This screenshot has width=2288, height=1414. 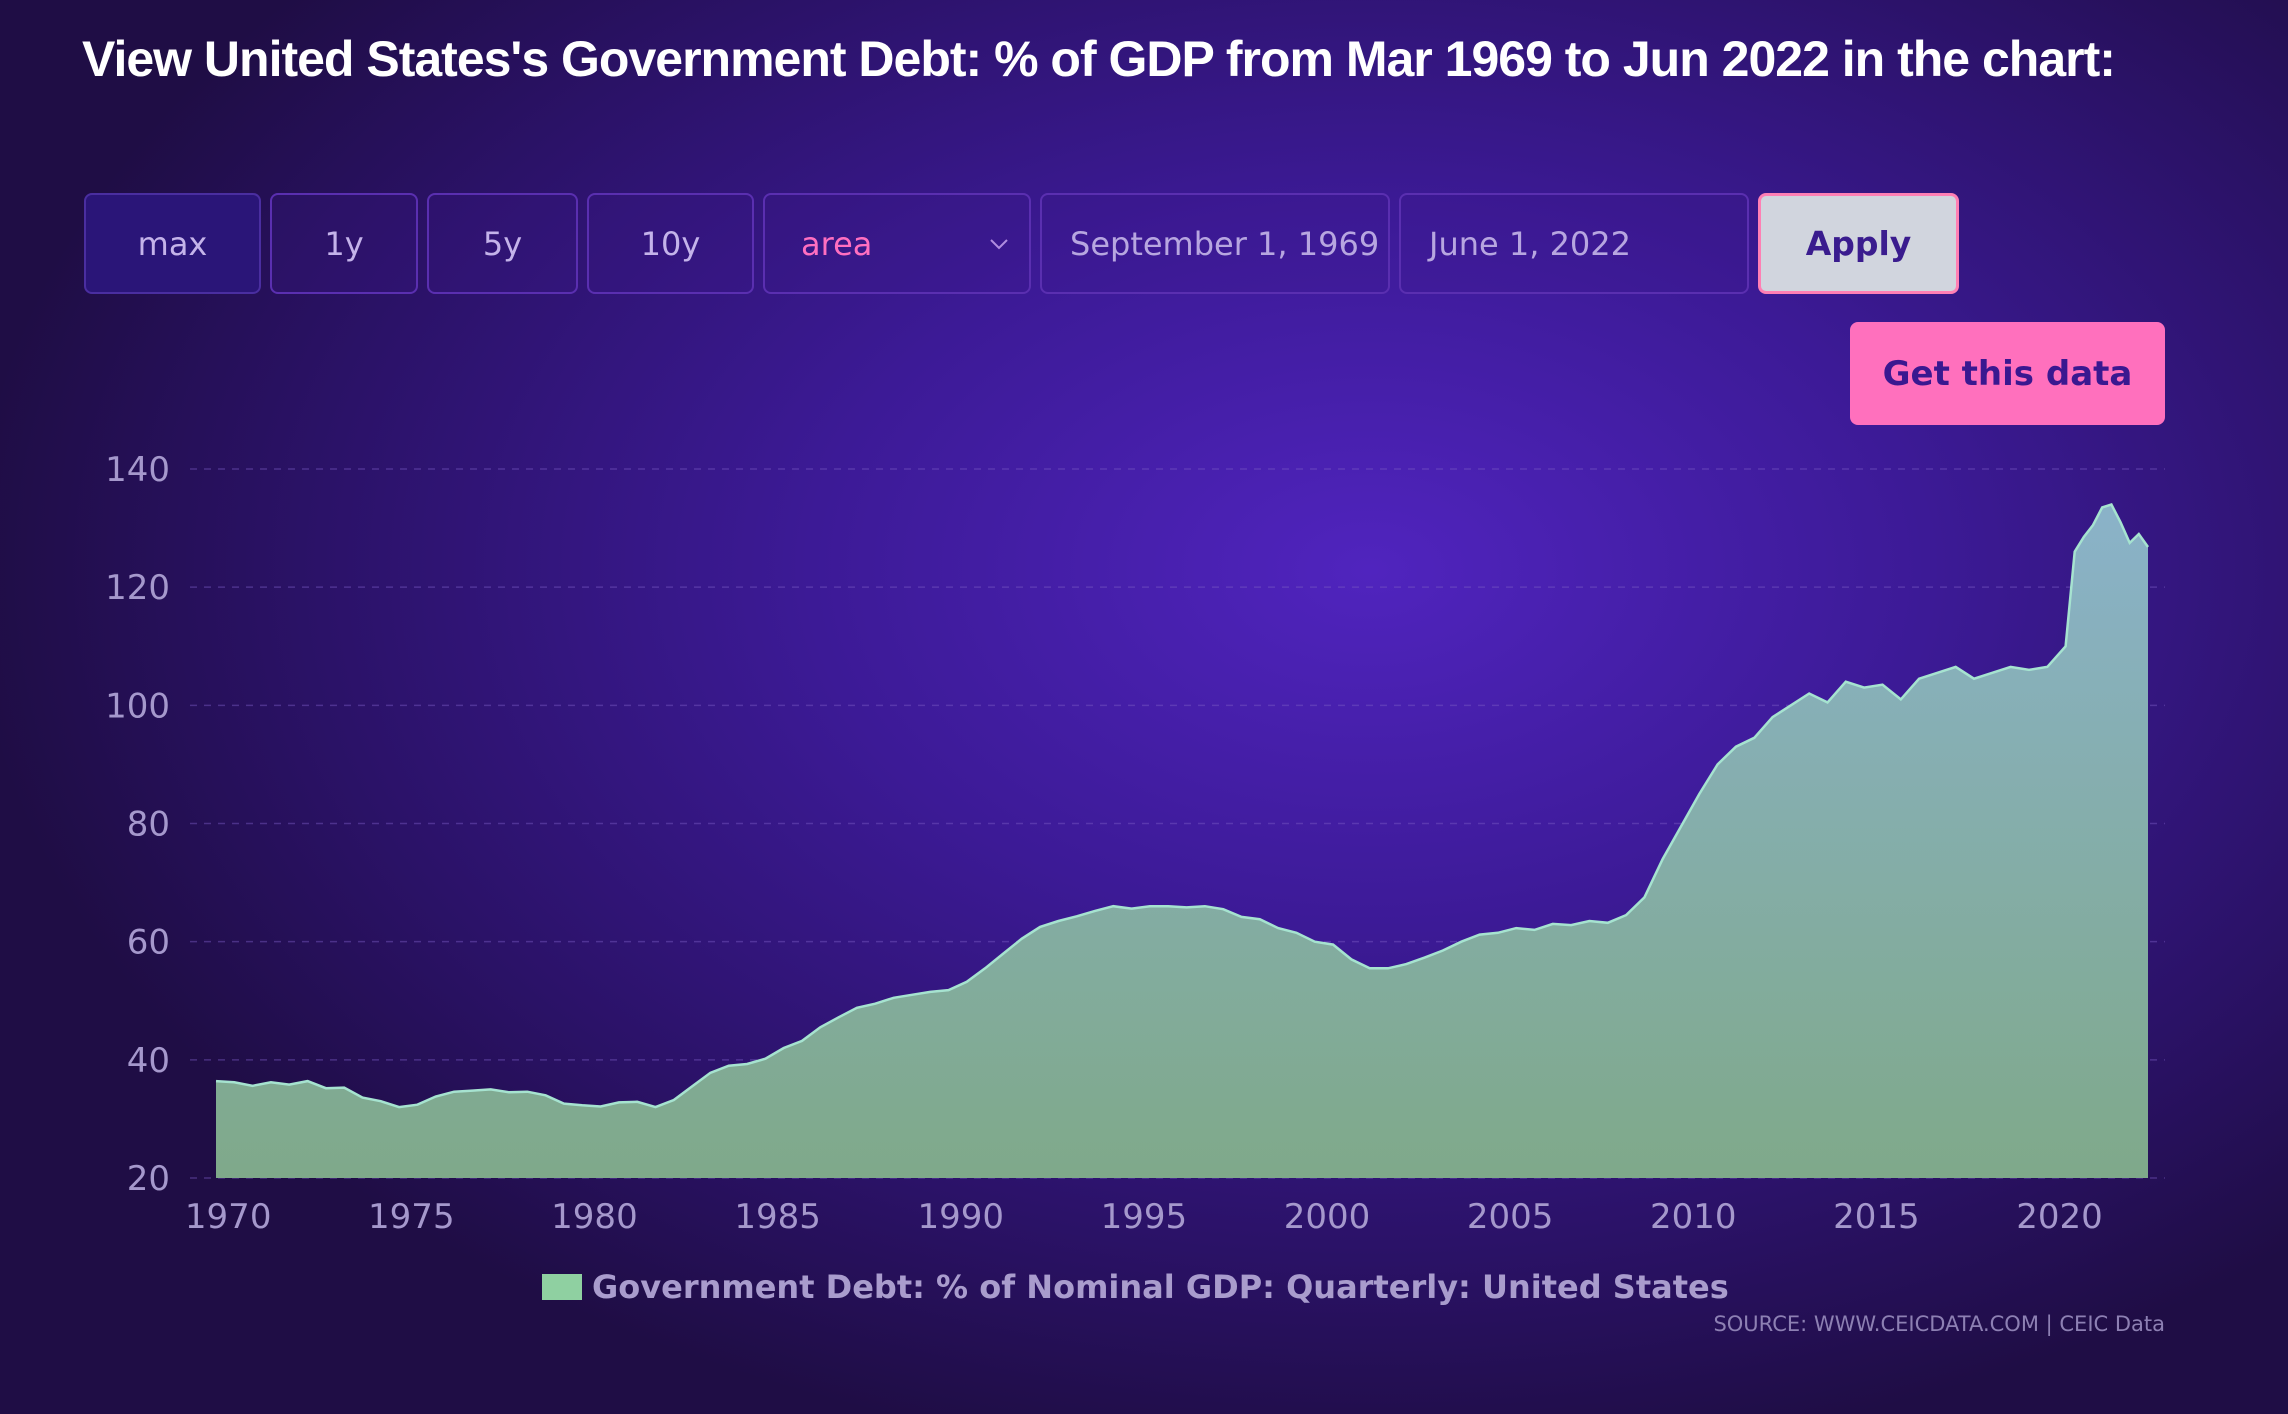 I want to click on y-tick-label: 40, so click(x=148, y=1061).